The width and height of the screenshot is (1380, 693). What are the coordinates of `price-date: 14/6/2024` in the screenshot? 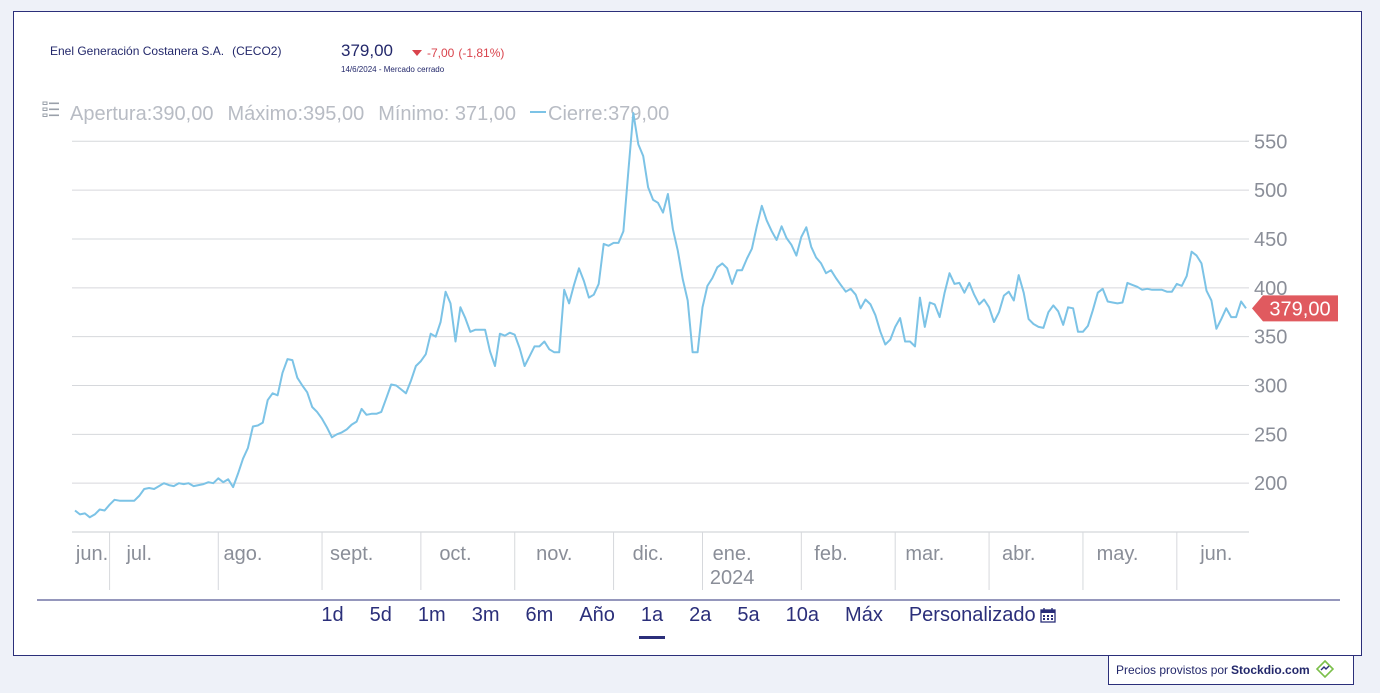 It's located at (359, 69).